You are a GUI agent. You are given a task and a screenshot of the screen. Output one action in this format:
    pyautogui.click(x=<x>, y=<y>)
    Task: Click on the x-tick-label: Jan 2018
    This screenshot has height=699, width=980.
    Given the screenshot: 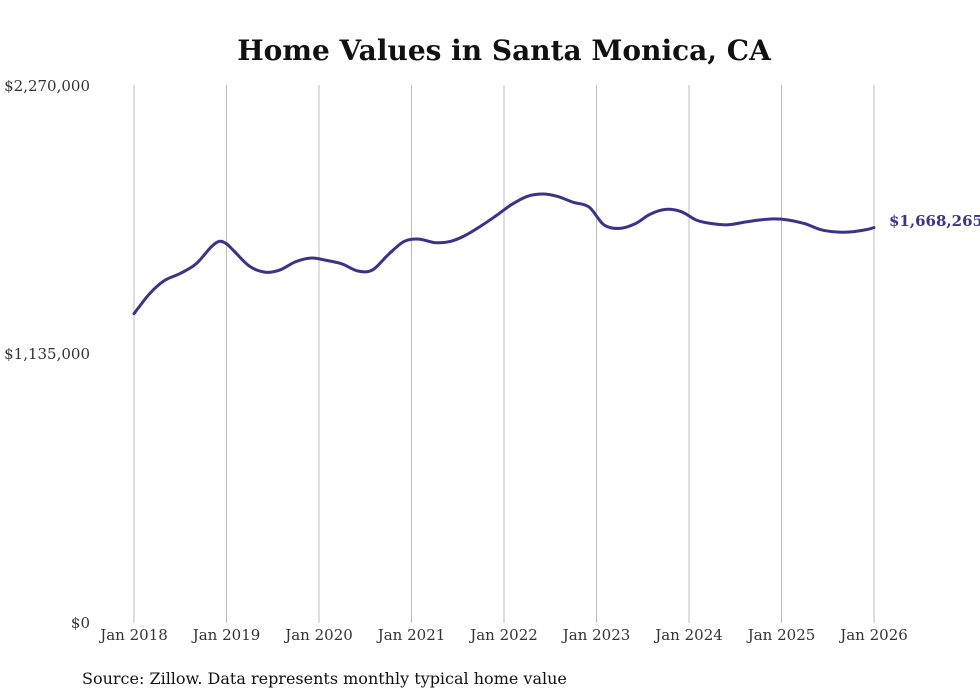 What is the action you would take?
    pyautogui.click(x=133, y=635)
    